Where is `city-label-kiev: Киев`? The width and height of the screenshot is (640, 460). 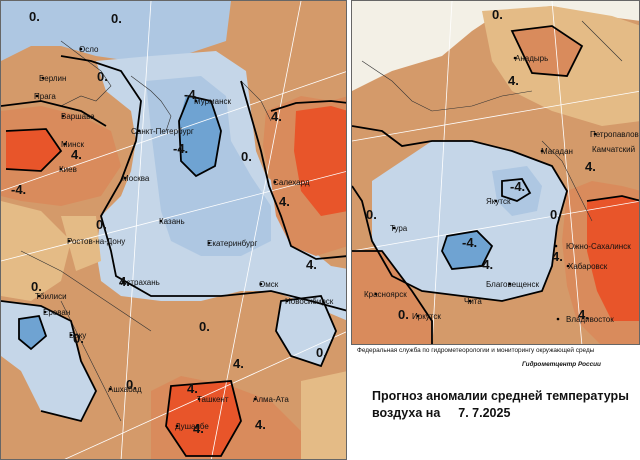 city-label-kiev: Киев is located at coordinates (68, 169).